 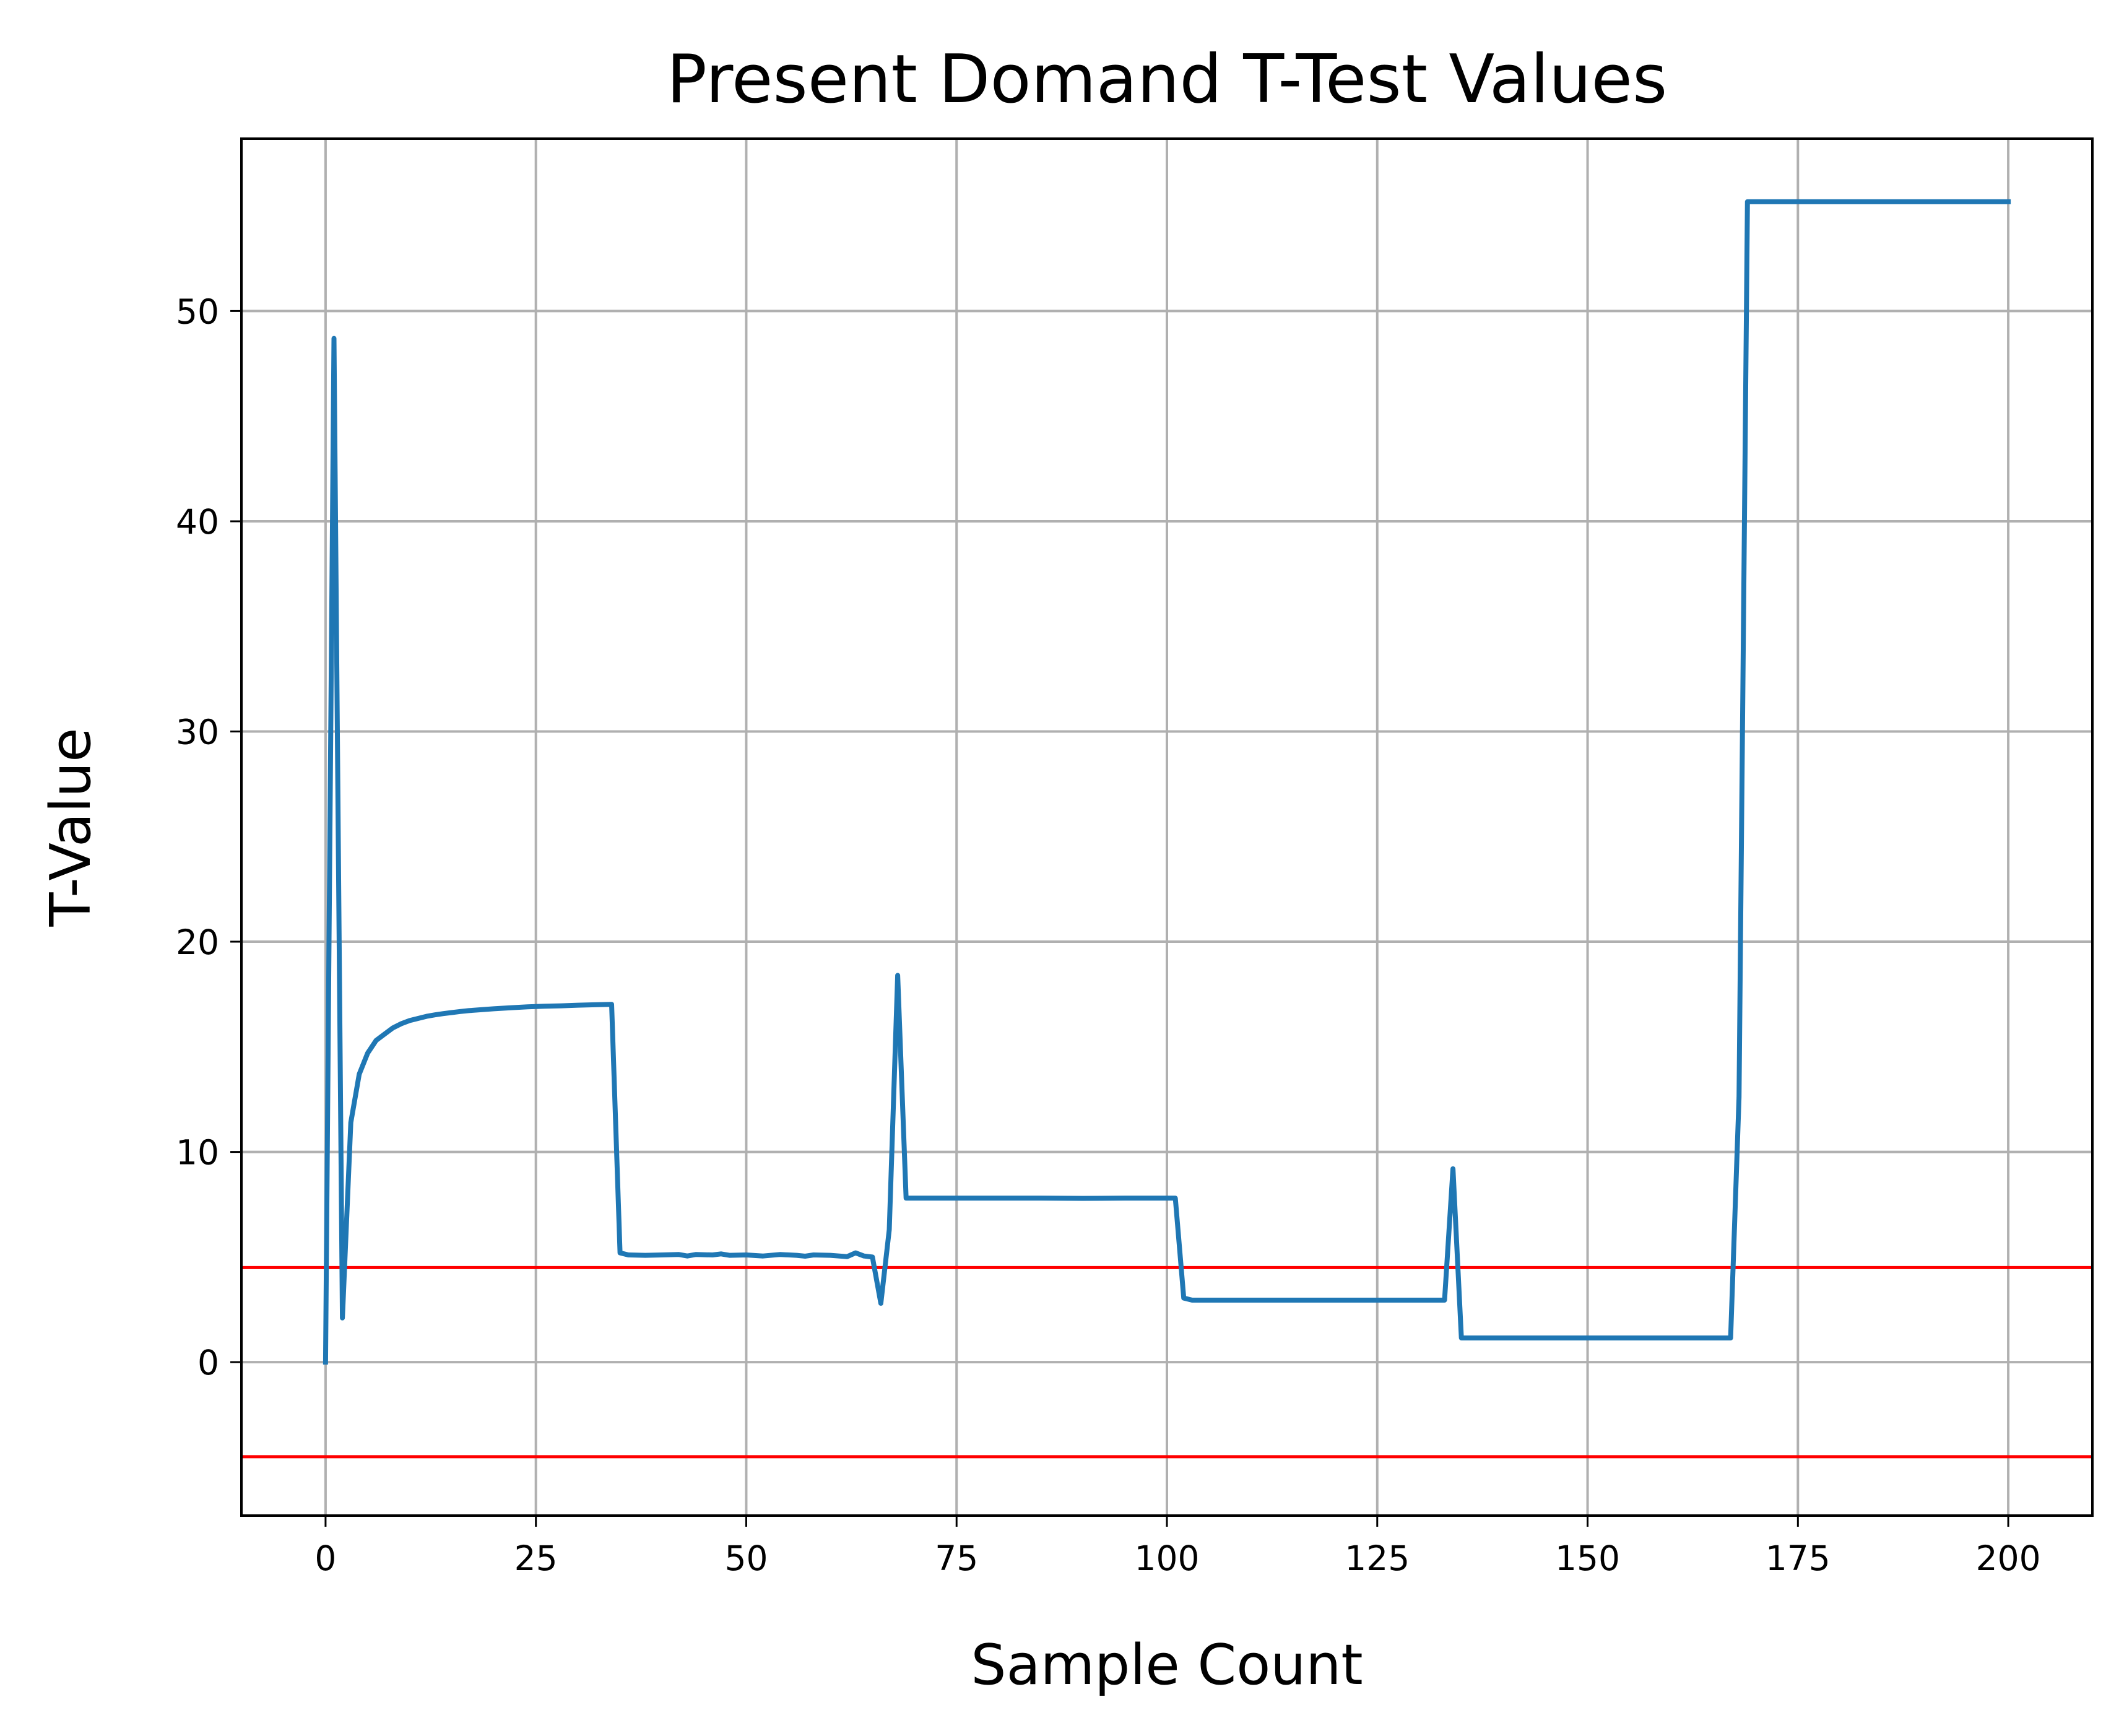 I want to click on y-axis-label: T-Value, so click(x=70, y=827).